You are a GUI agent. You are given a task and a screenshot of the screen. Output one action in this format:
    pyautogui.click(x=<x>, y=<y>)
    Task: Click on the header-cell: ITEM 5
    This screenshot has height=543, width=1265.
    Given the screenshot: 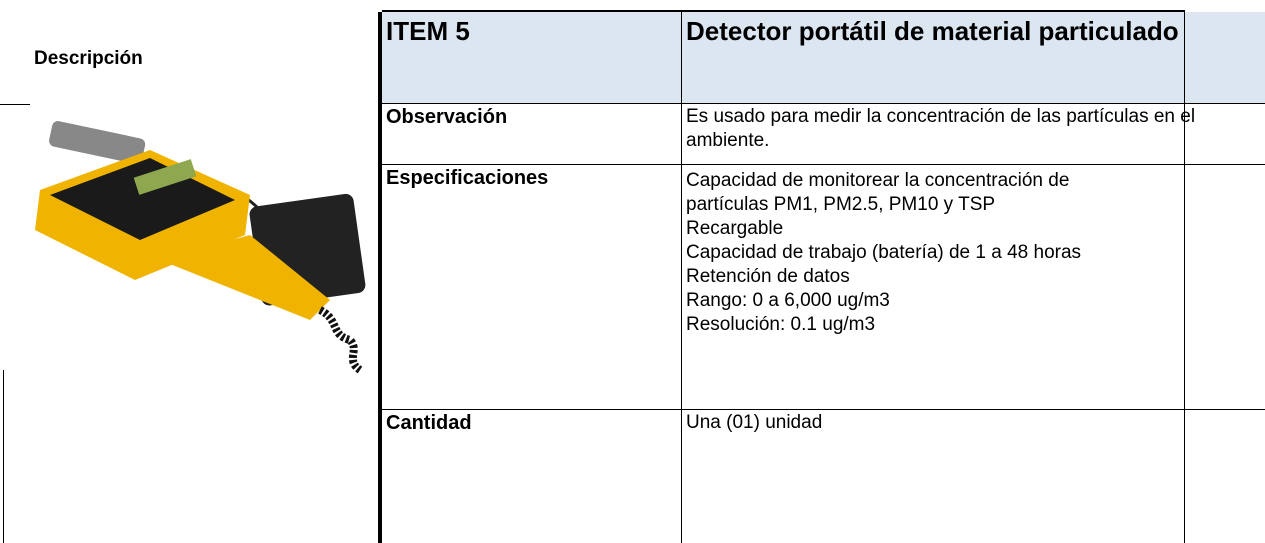 What is the action you would take?
    pyautogui.click(x=532, y=58)
    